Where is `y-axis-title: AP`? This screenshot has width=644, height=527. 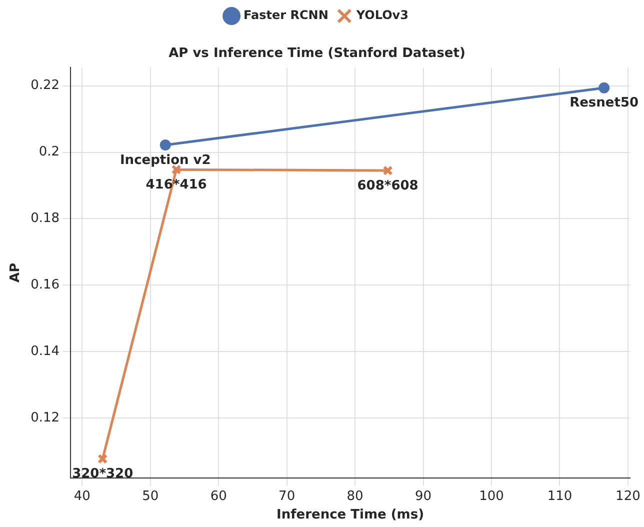 y-axis-title: AP is located at coordinates (16, 272).